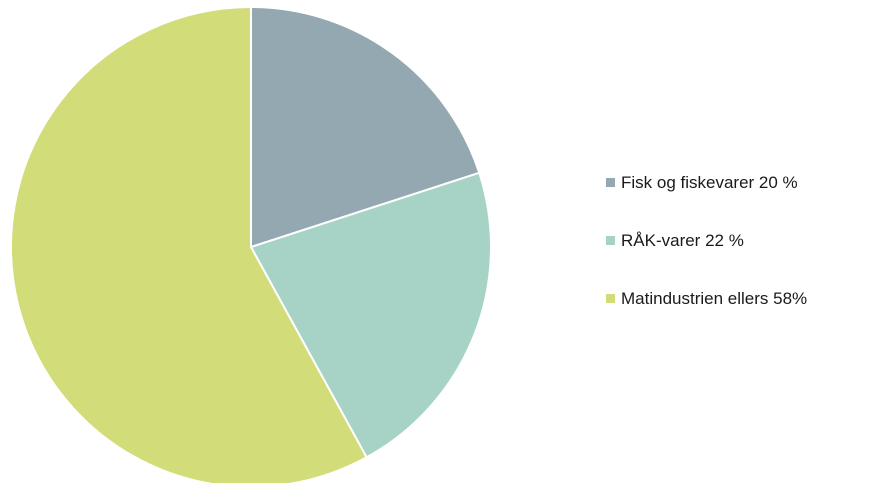  What do you see at coordinates (709, 182) in the screenshot?
I see `legend-label-fisk: Fisk og fiskevarer 20 %` at bounding box center [709, 182].